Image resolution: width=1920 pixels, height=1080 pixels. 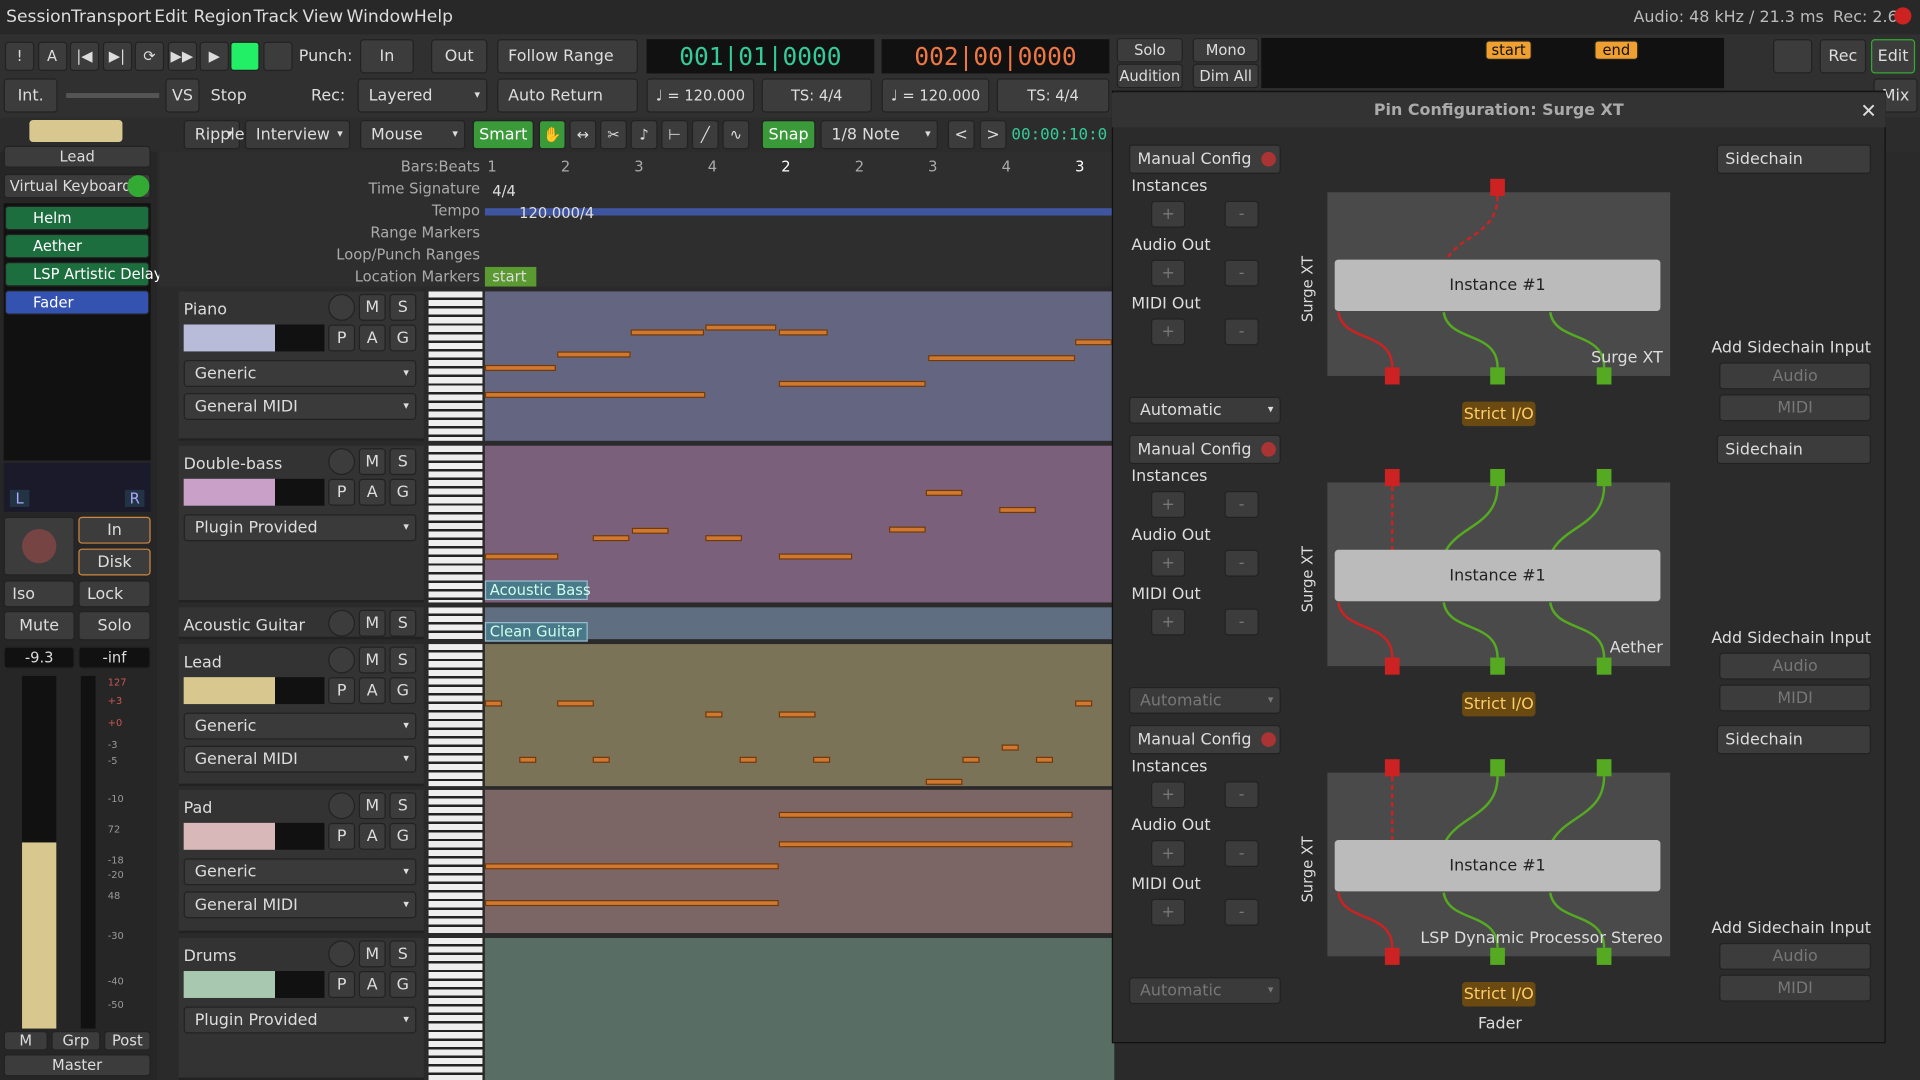 What do you see at coordinates (83, 274) in the screenshot?
I see `plugin: LSP Artistic Delay` at bounding box center [83, 274].